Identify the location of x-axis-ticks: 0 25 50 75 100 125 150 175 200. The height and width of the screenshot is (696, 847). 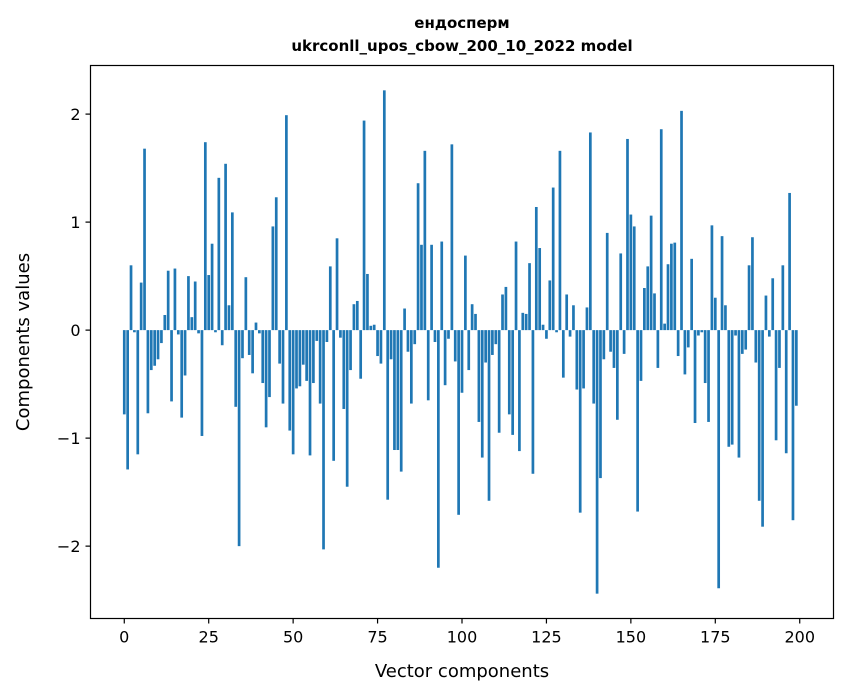
(467, 632).